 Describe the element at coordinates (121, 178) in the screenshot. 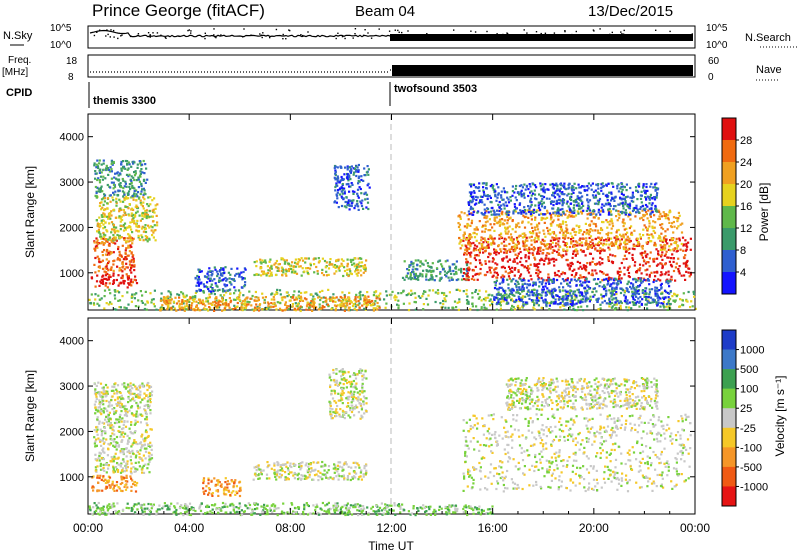

I see `power-region` at that location.